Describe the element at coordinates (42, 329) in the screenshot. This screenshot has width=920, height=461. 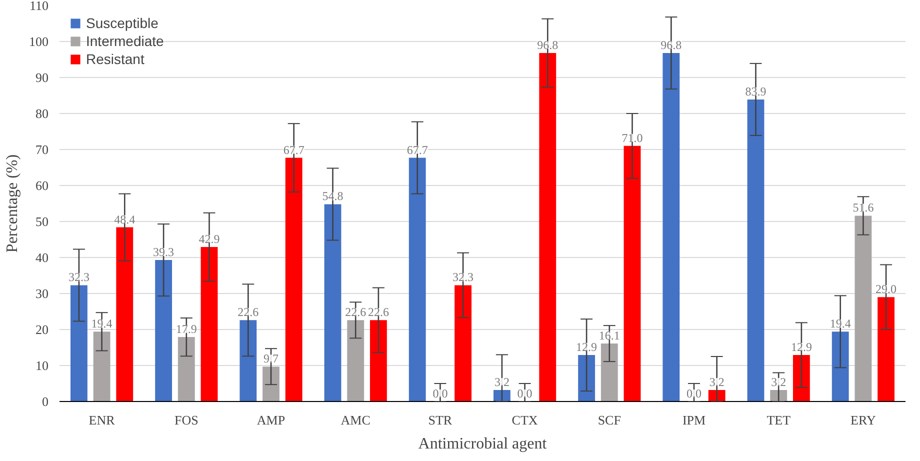
I see `y-tick-label: 20` at that location.